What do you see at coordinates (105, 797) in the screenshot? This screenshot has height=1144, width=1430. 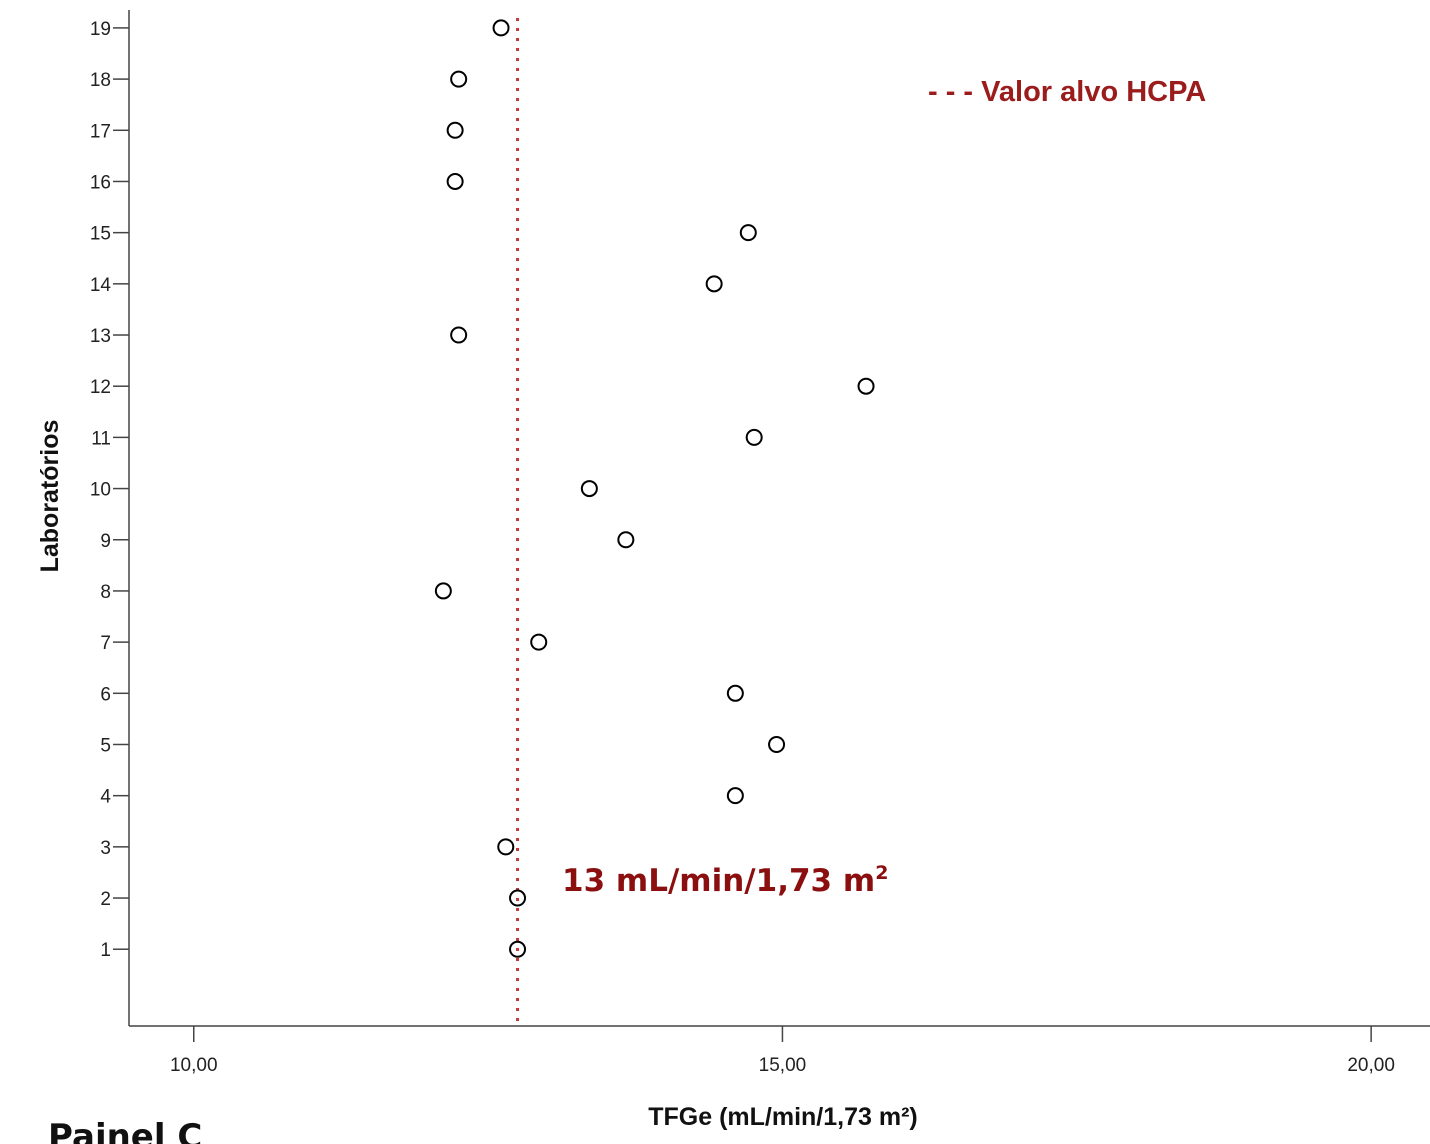 I see `y-tick-label: 4` at bounding box center [105, 797].